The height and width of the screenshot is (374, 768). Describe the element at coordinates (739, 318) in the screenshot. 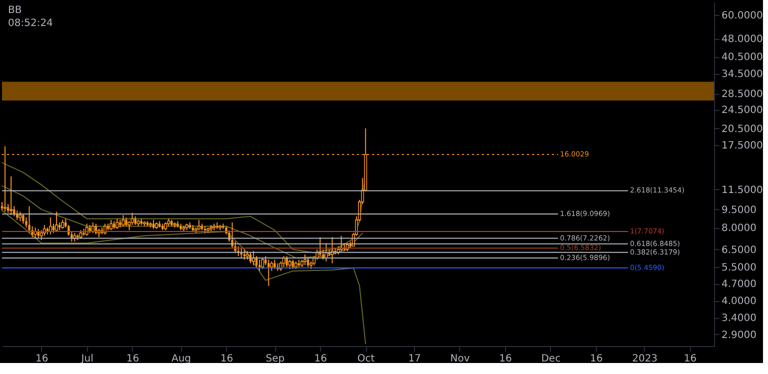

I see `y-tick-label: 3.4000` at that location.